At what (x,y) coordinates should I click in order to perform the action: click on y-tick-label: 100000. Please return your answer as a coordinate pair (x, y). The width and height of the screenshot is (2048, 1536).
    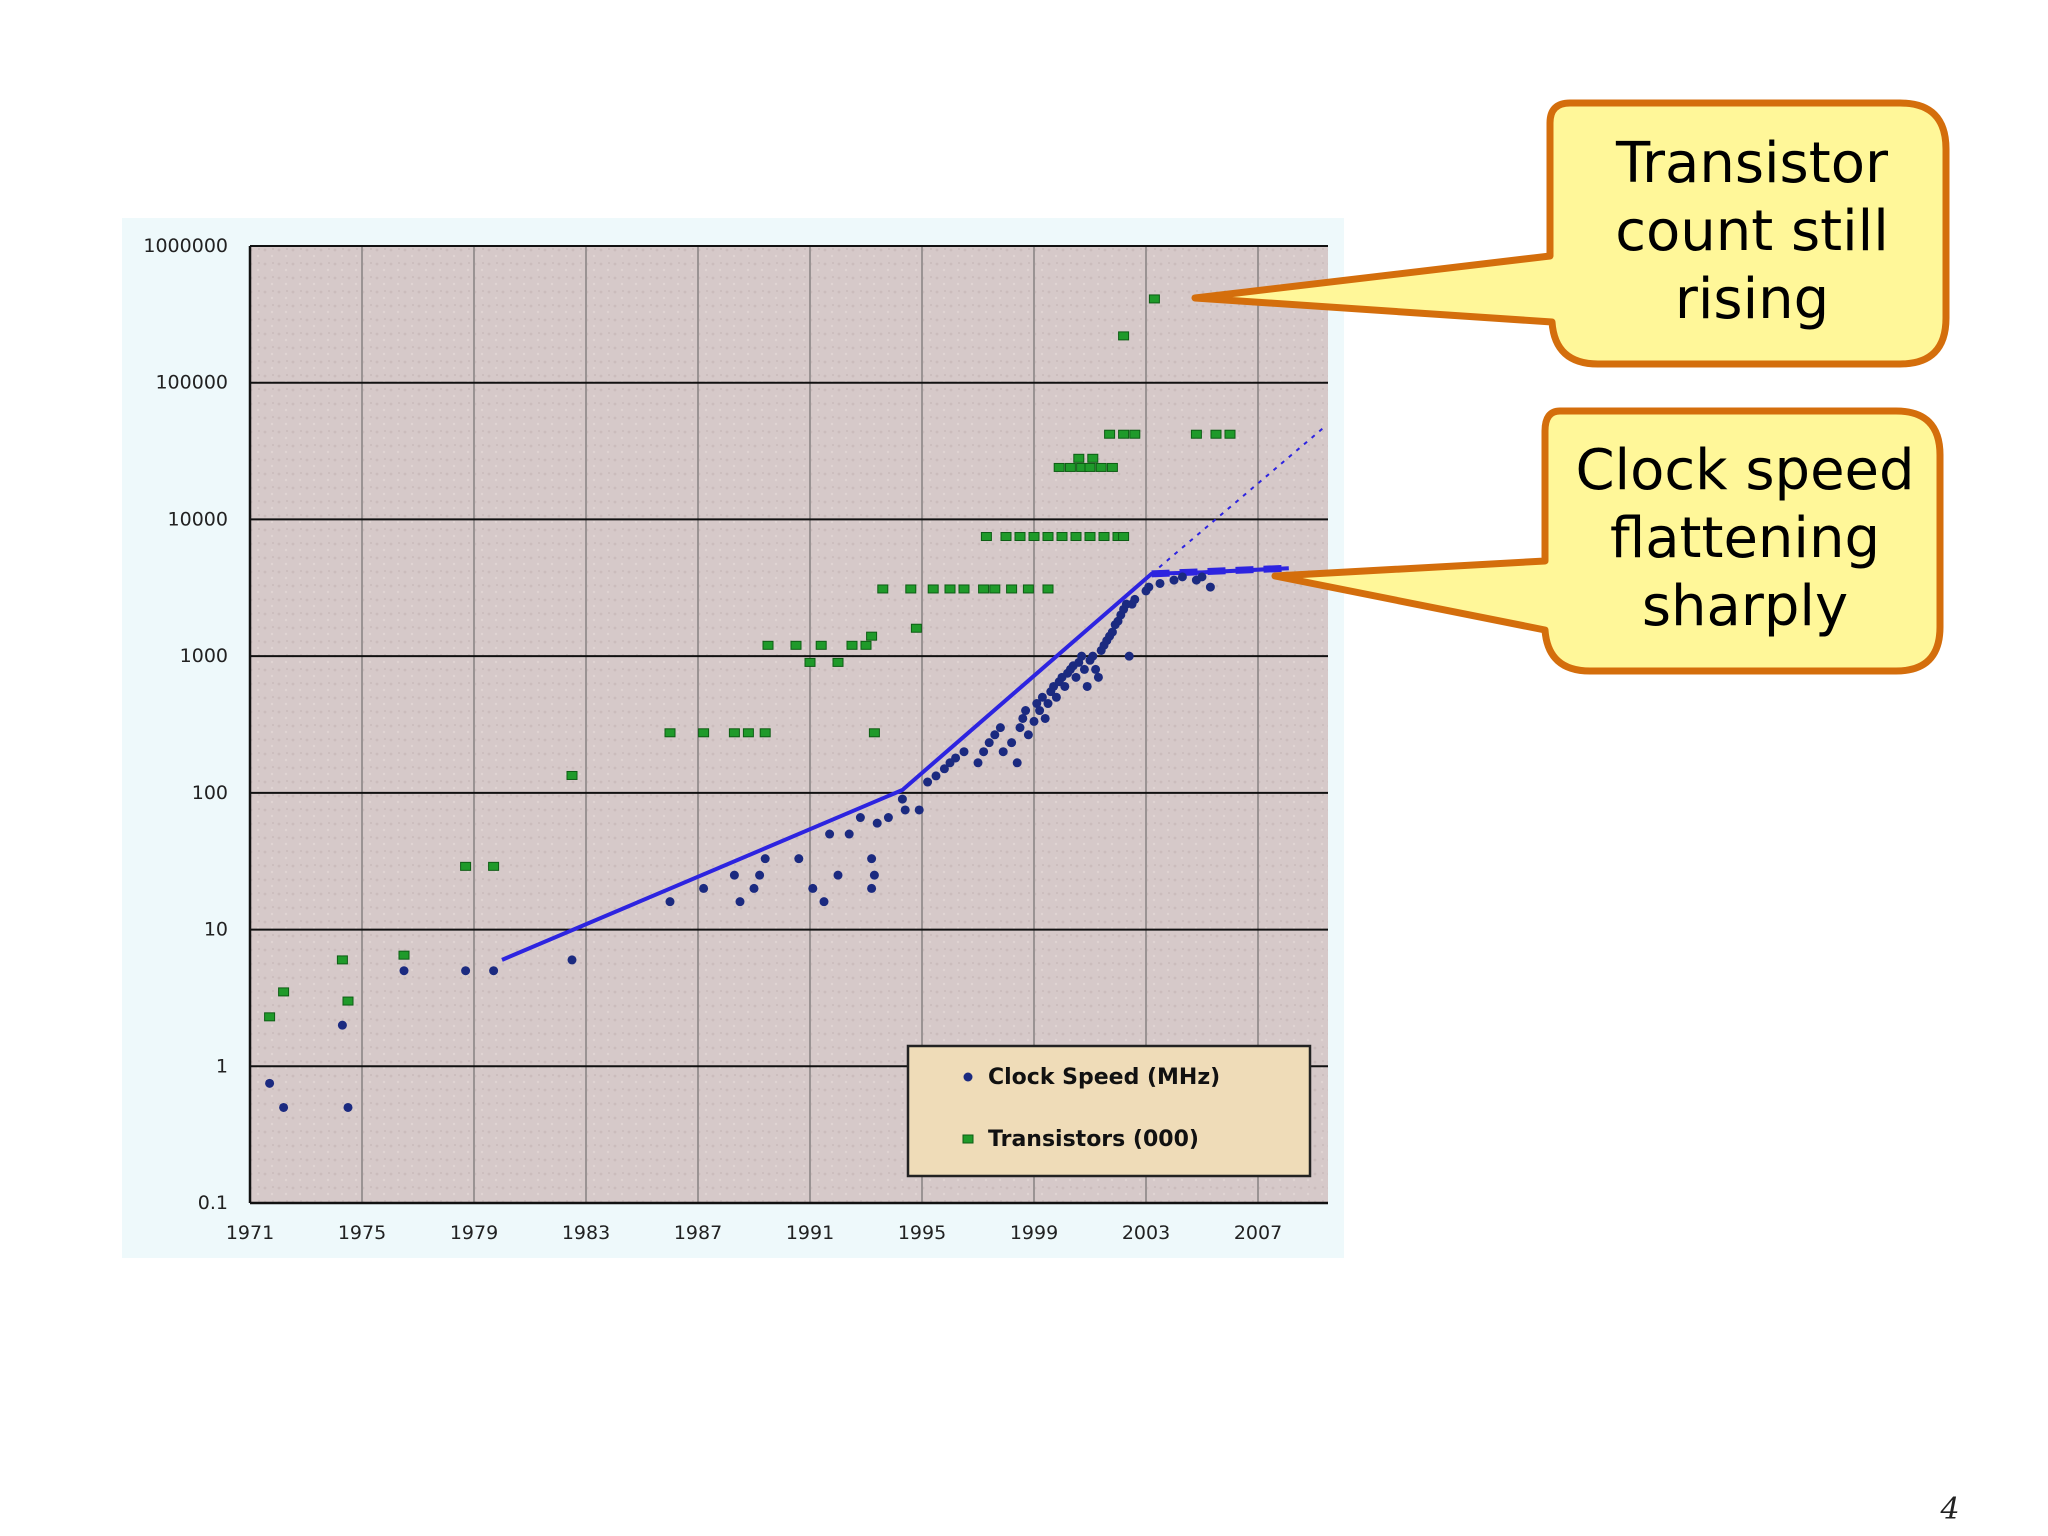
    Looking at the image, I should click on (191, 383).